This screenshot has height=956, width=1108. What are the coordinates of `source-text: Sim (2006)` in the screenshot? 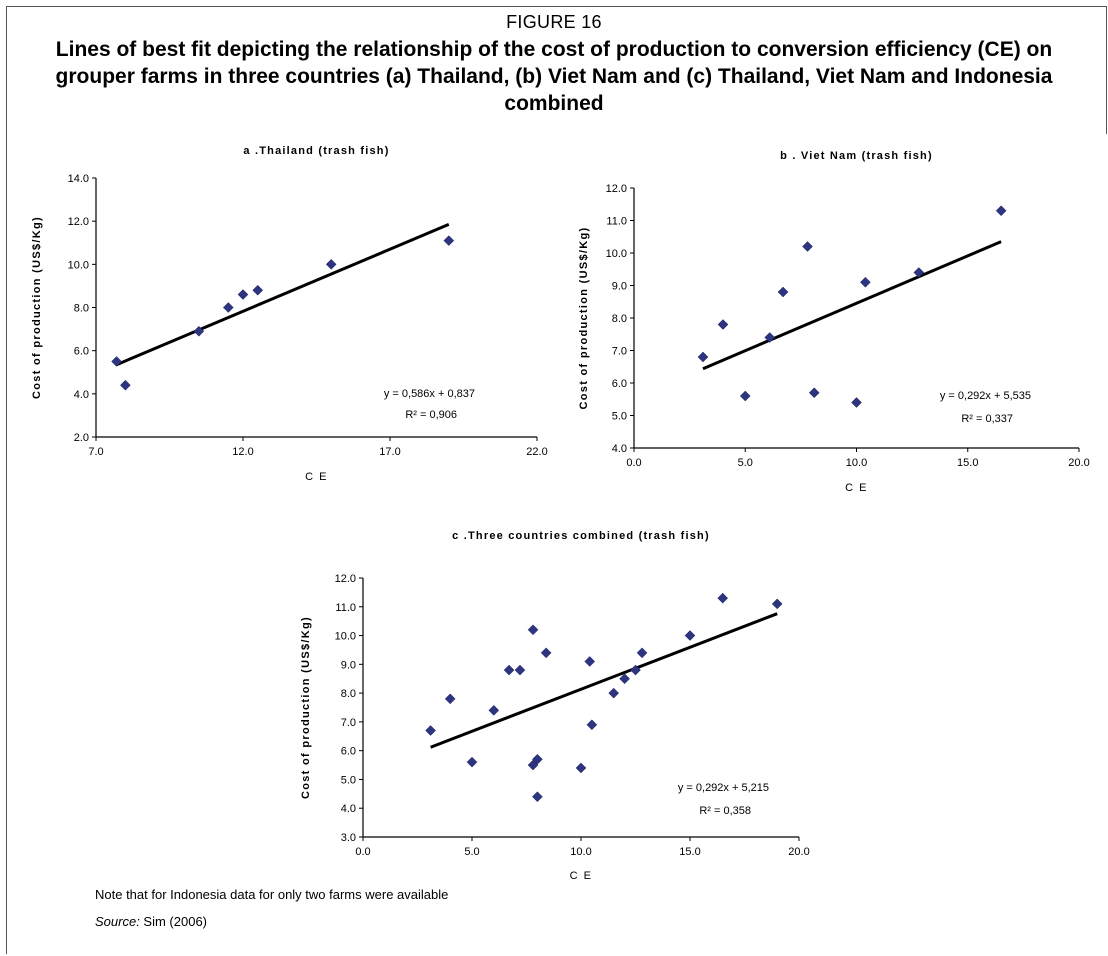 It's located at (173, 921).